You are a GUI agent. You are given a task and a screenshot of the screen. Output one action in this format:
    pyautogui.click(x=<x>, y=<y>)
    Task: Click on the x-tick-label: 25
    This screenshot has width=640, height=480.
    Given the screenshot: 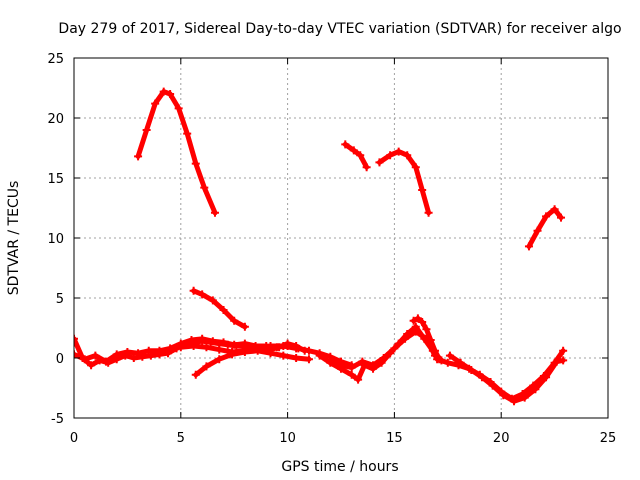 What is the action you would take?
    pyautogui.click(x=608, y=438)
    